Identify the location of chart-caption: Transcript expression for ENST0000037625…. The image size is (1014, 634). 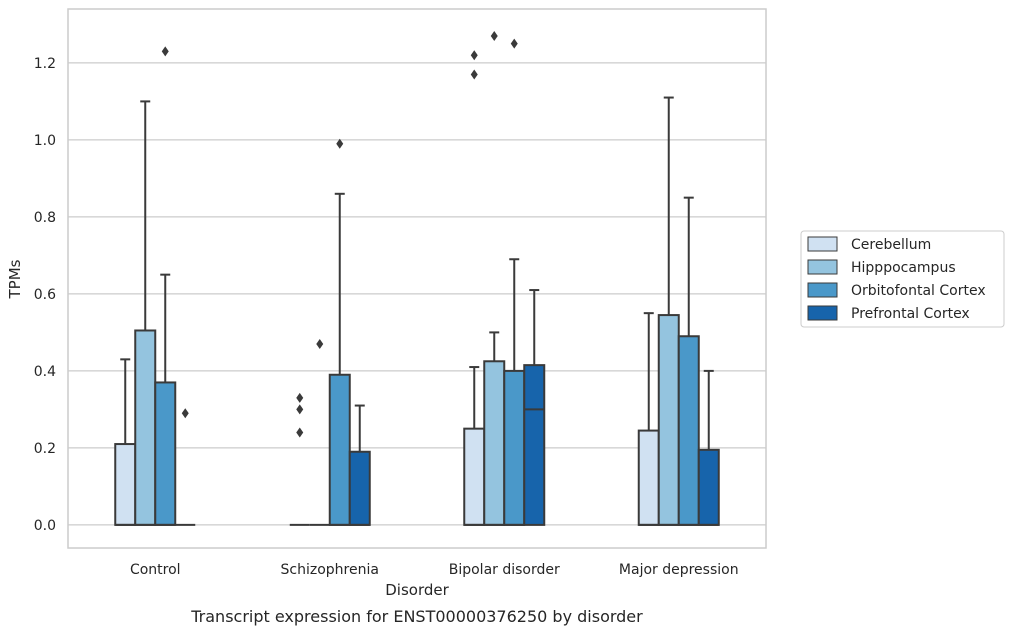
(416, 616).